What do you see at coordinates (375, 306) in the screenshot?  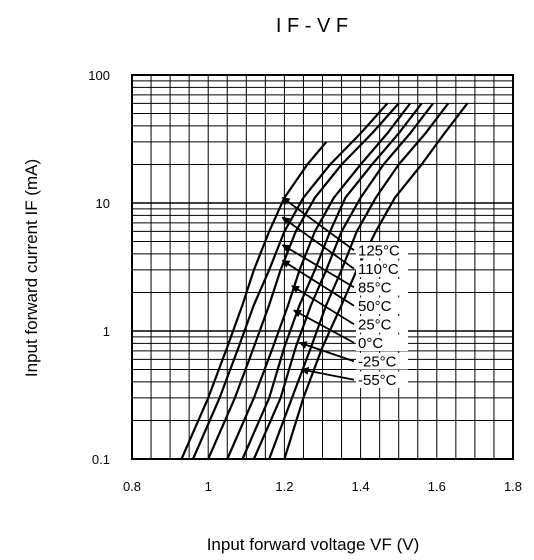 I see `callout-label: 50°C` at bounding box center [375, 306].